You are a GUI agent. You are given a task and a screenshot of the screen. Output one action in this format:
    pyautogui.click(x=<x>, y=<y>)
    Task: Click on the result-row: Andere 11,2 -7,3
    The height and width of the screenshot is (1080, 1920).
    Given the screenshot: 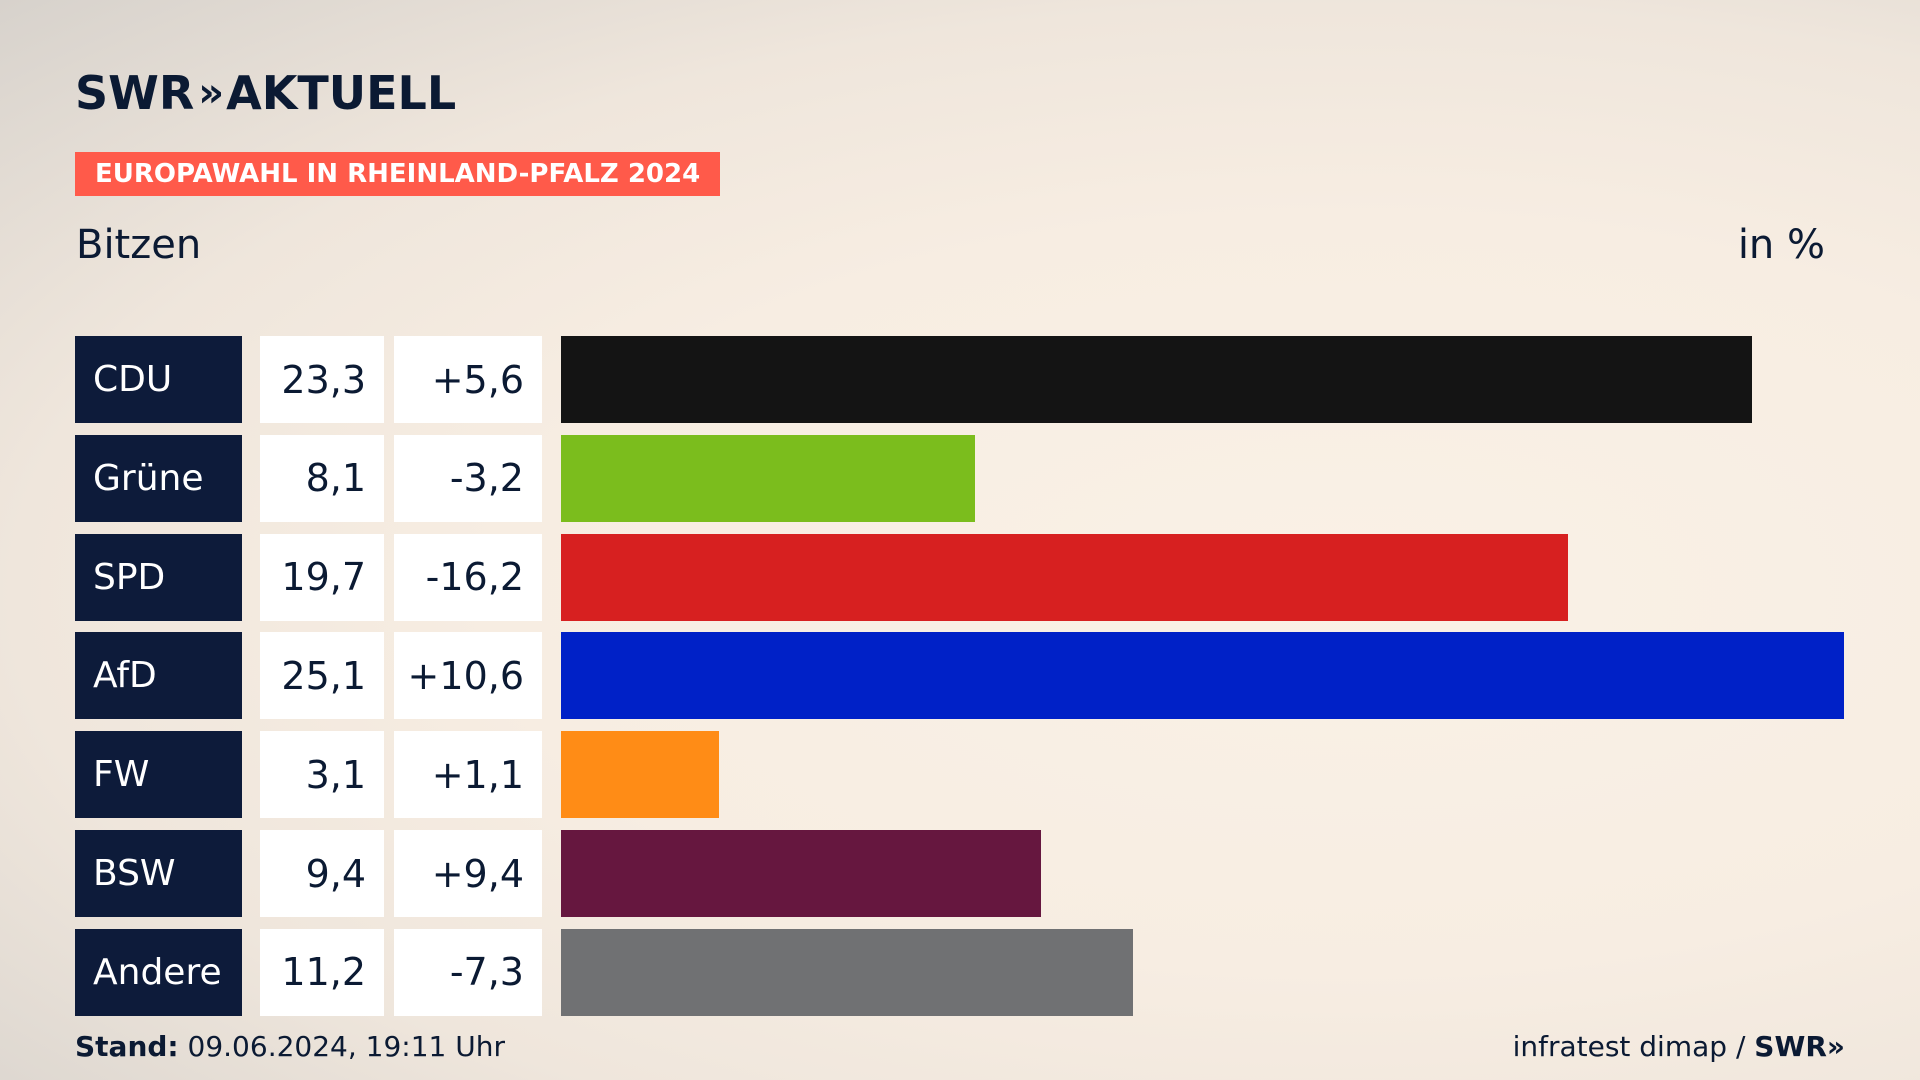 What is the action you would take?
    pyautogui.click(x=960, y=972)
    